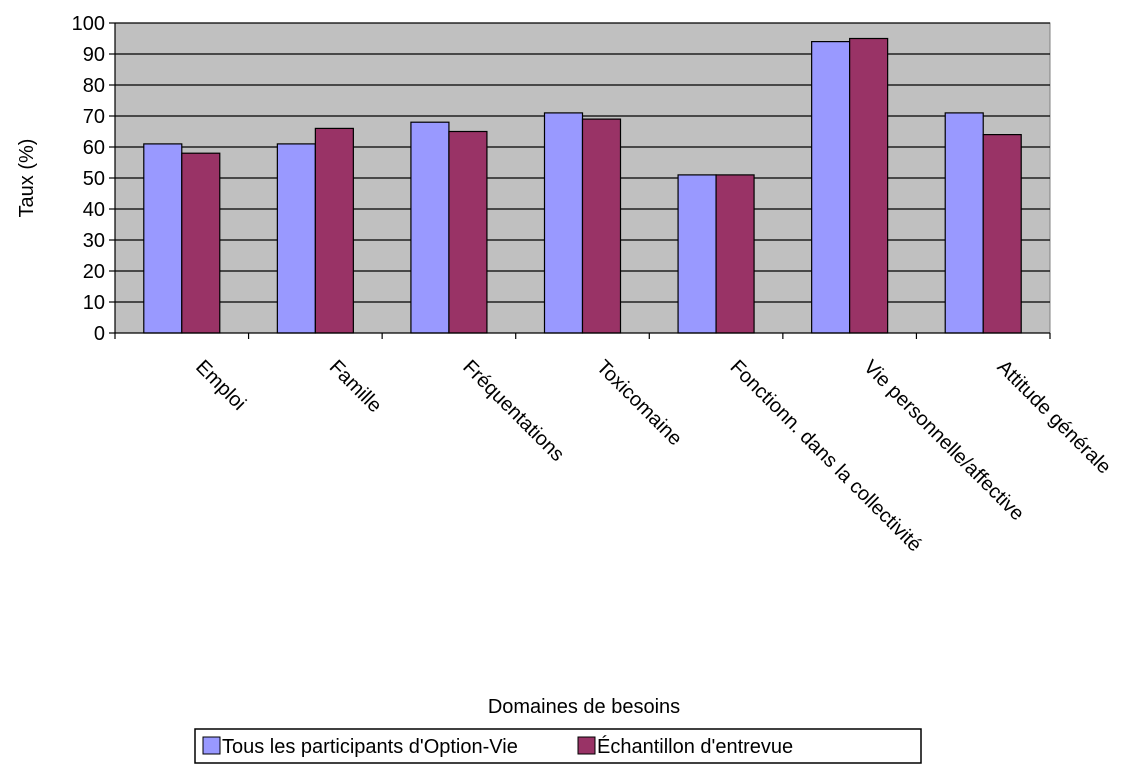  Describe the element at coordinates (94, 272) in the screenshot. I see `y-tick-label: 20` at that location.